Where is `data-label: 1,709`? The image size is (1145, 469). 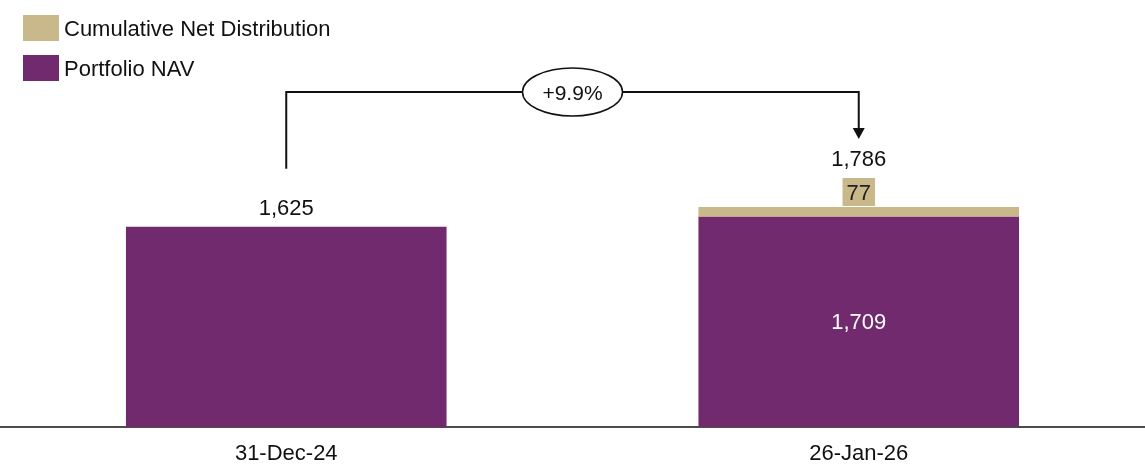
data-label: 1,709 is located at coordinates (859, 322).